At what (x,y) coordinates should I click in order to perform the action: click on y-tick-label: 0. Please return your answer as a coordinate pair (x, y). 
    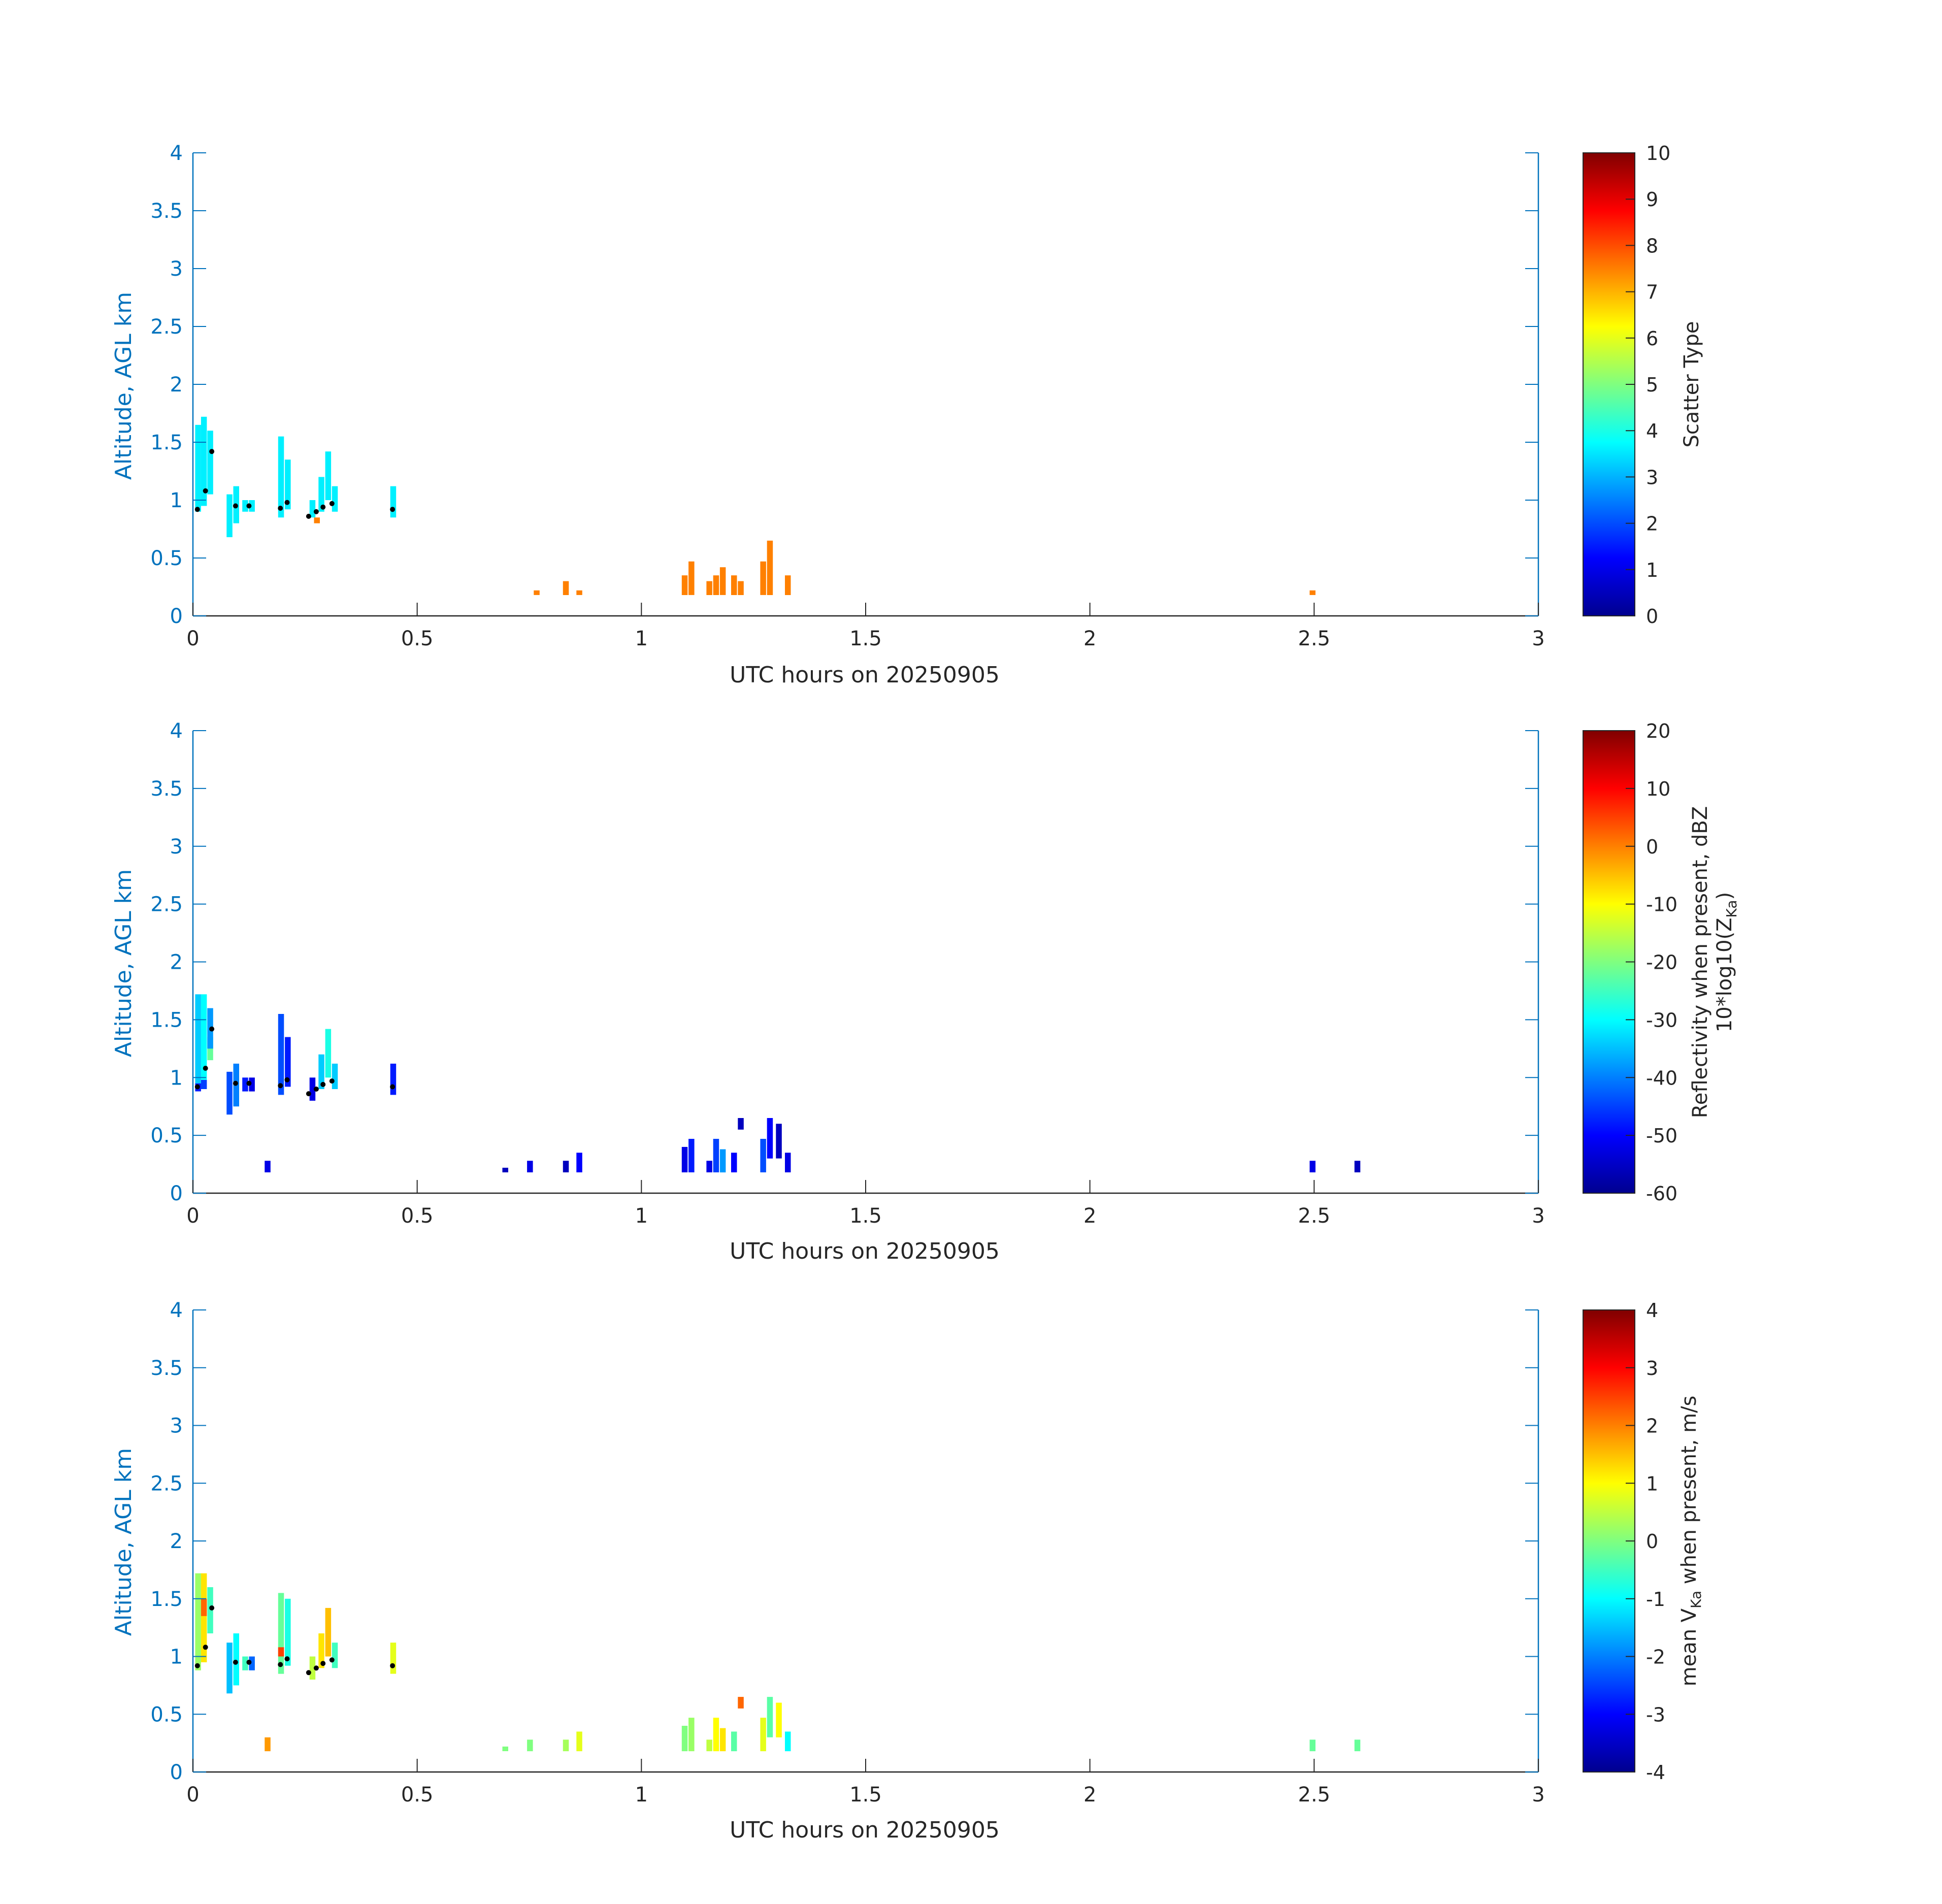
    Looking at the image, I should click on (176, 1773).